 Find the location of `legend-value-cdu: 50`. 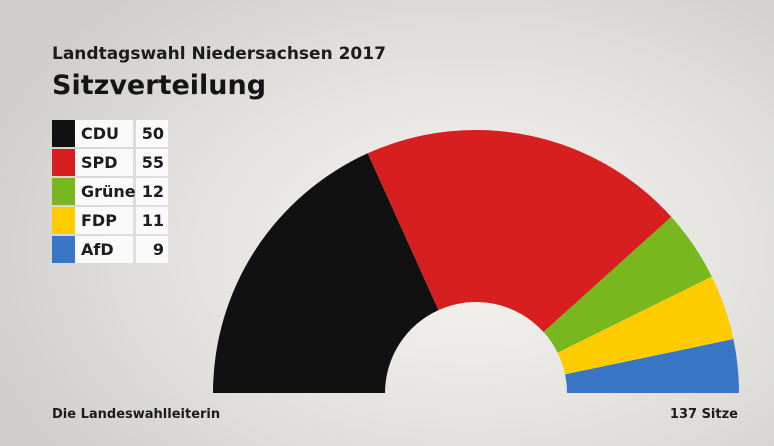

legend-value-cdu: 50 is located at coordinates (152, 133).